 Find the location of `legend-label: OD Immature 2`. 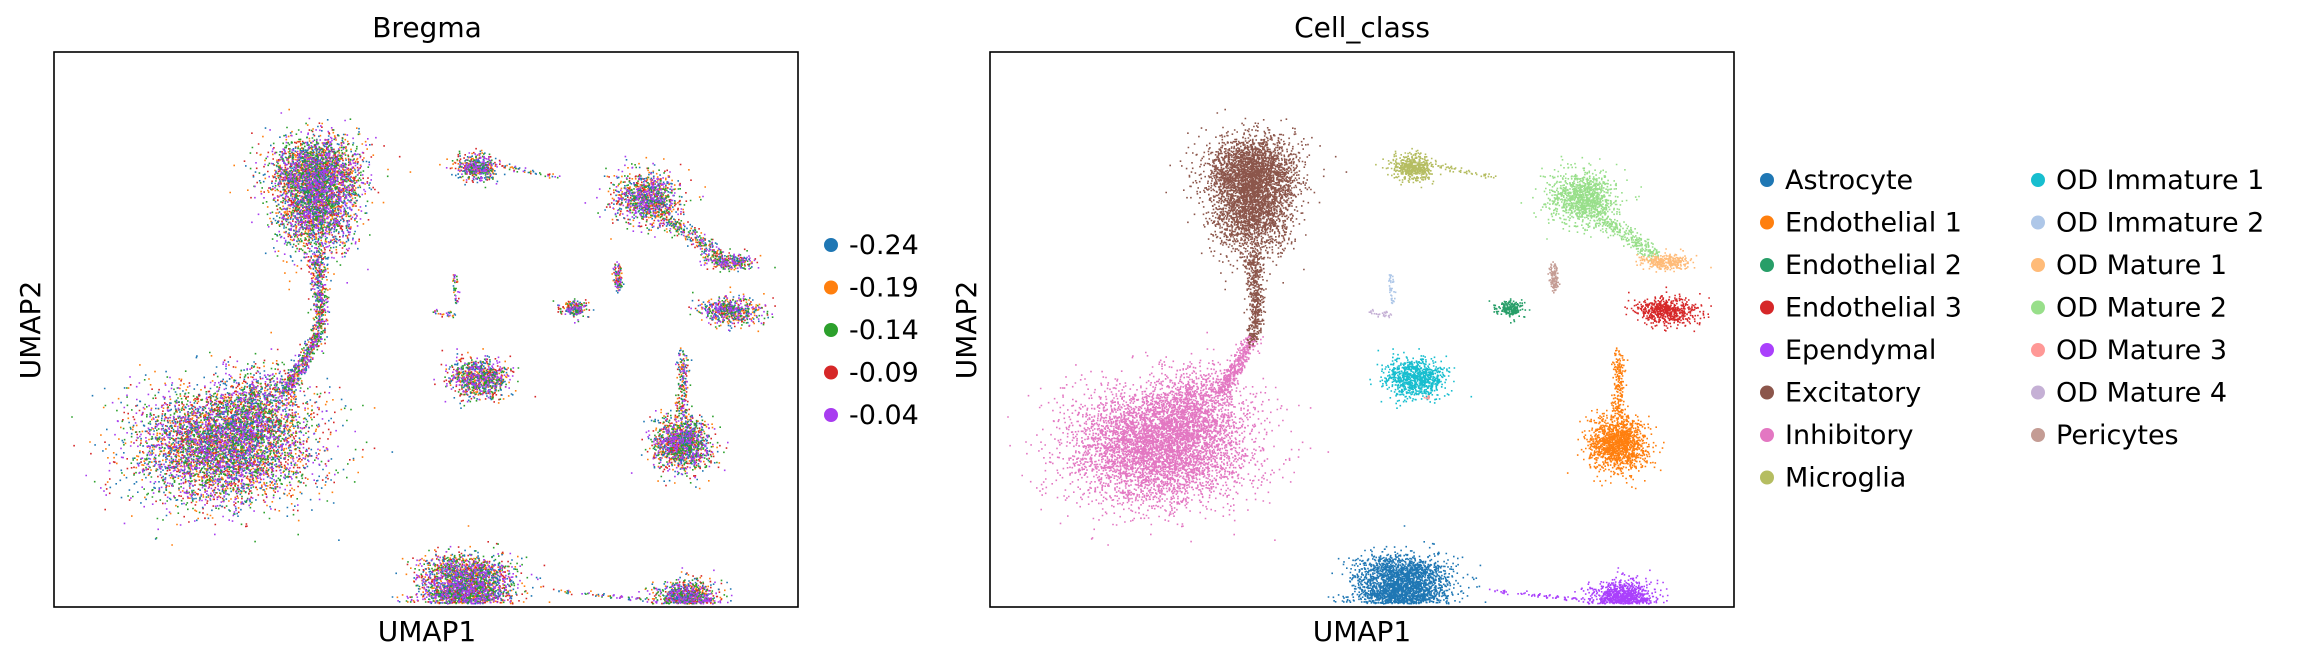

legend-label: OD Immature 2 is located at coordinates (2160, 223).